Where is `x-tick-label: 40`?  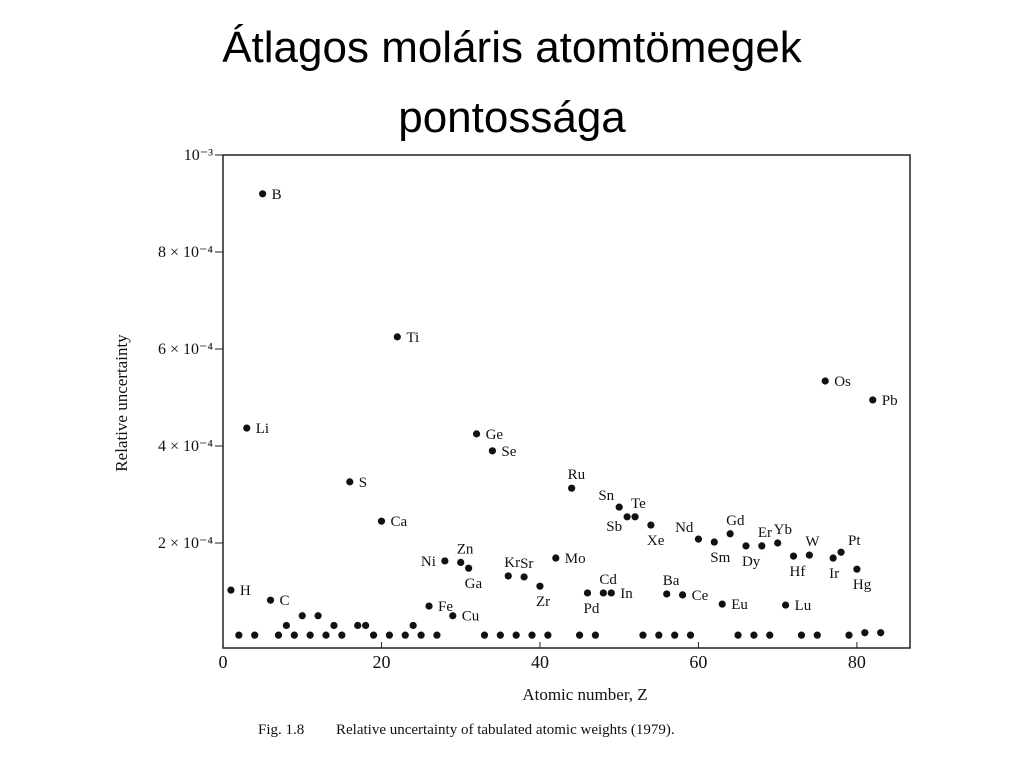
x-tick-label: 40 is located at coordinates (540, 662).